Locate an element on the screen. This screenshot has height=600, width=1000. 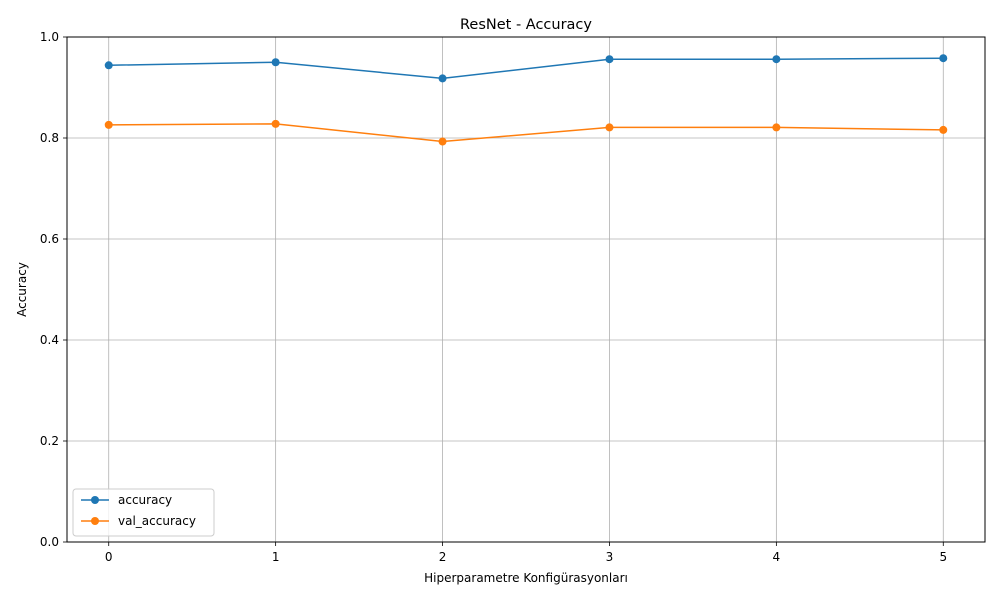
y-tick-label: 0.8 is located at coordinates (49, 138).